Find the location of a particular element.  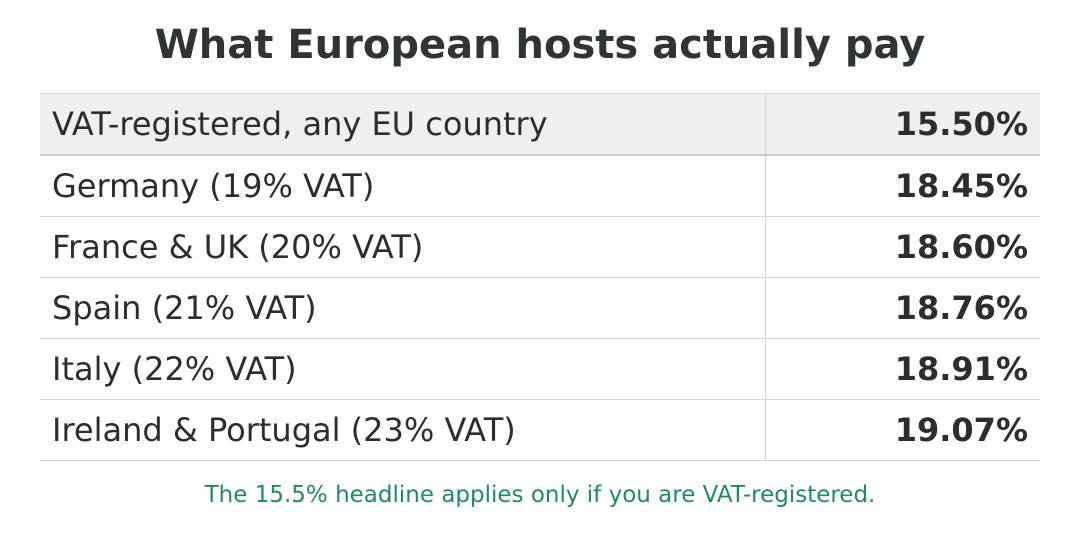

rate-cell: 18.91% is located at coordinates (902, 369).